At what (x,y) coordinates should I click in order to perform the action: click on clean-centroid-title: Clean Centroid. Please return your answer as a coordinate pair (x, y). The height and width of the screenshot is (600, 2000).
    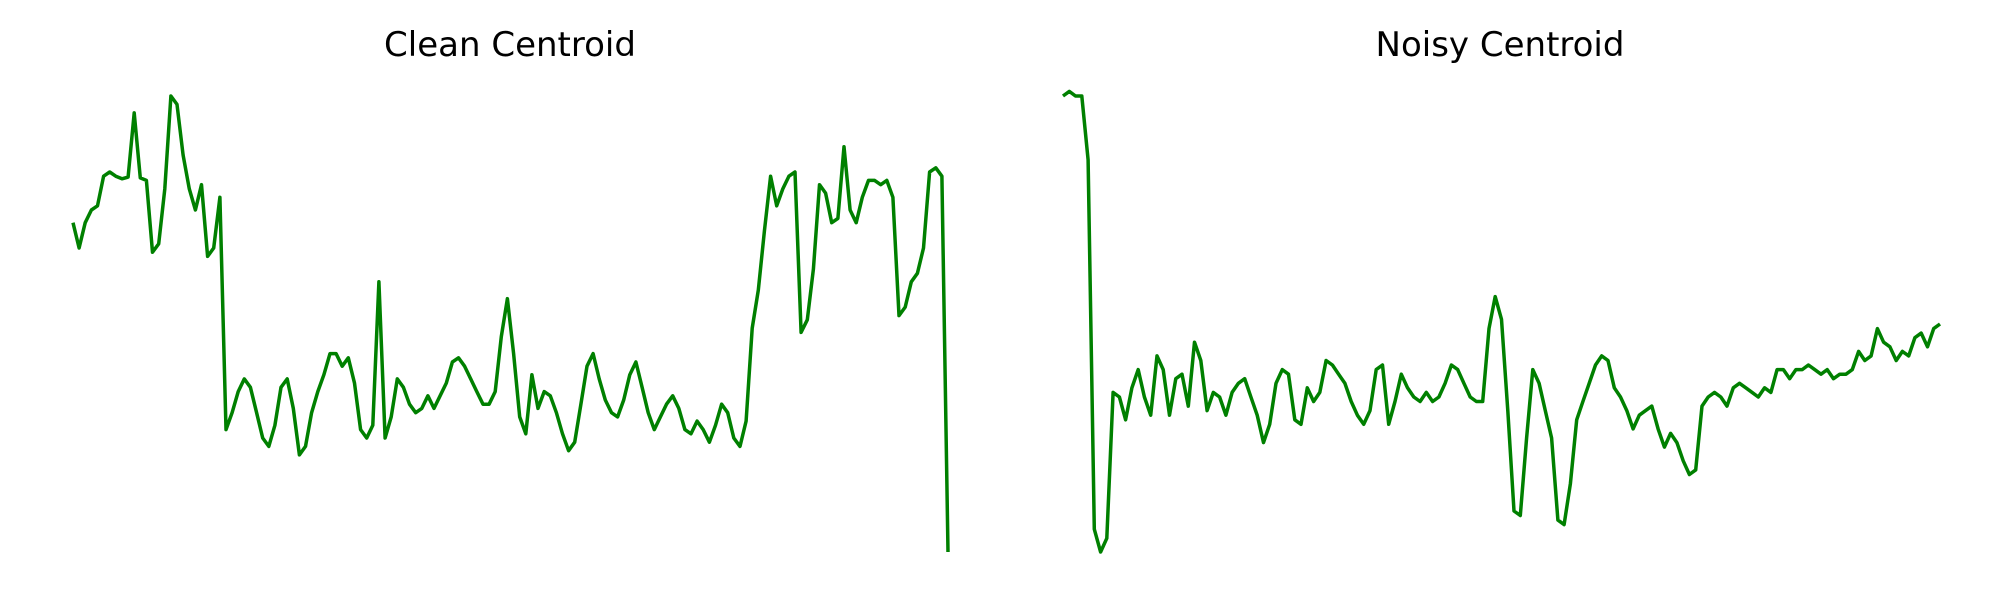
    Looking at the image, I should click on (510, 45).